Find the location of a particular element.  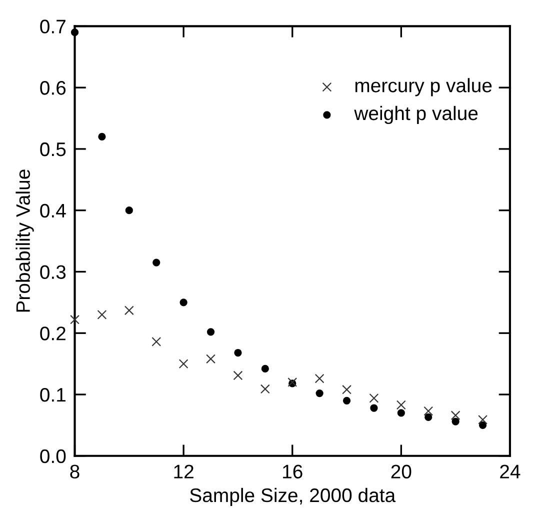

y-tick-label: 0.3 is located at coordinates (53, 272).